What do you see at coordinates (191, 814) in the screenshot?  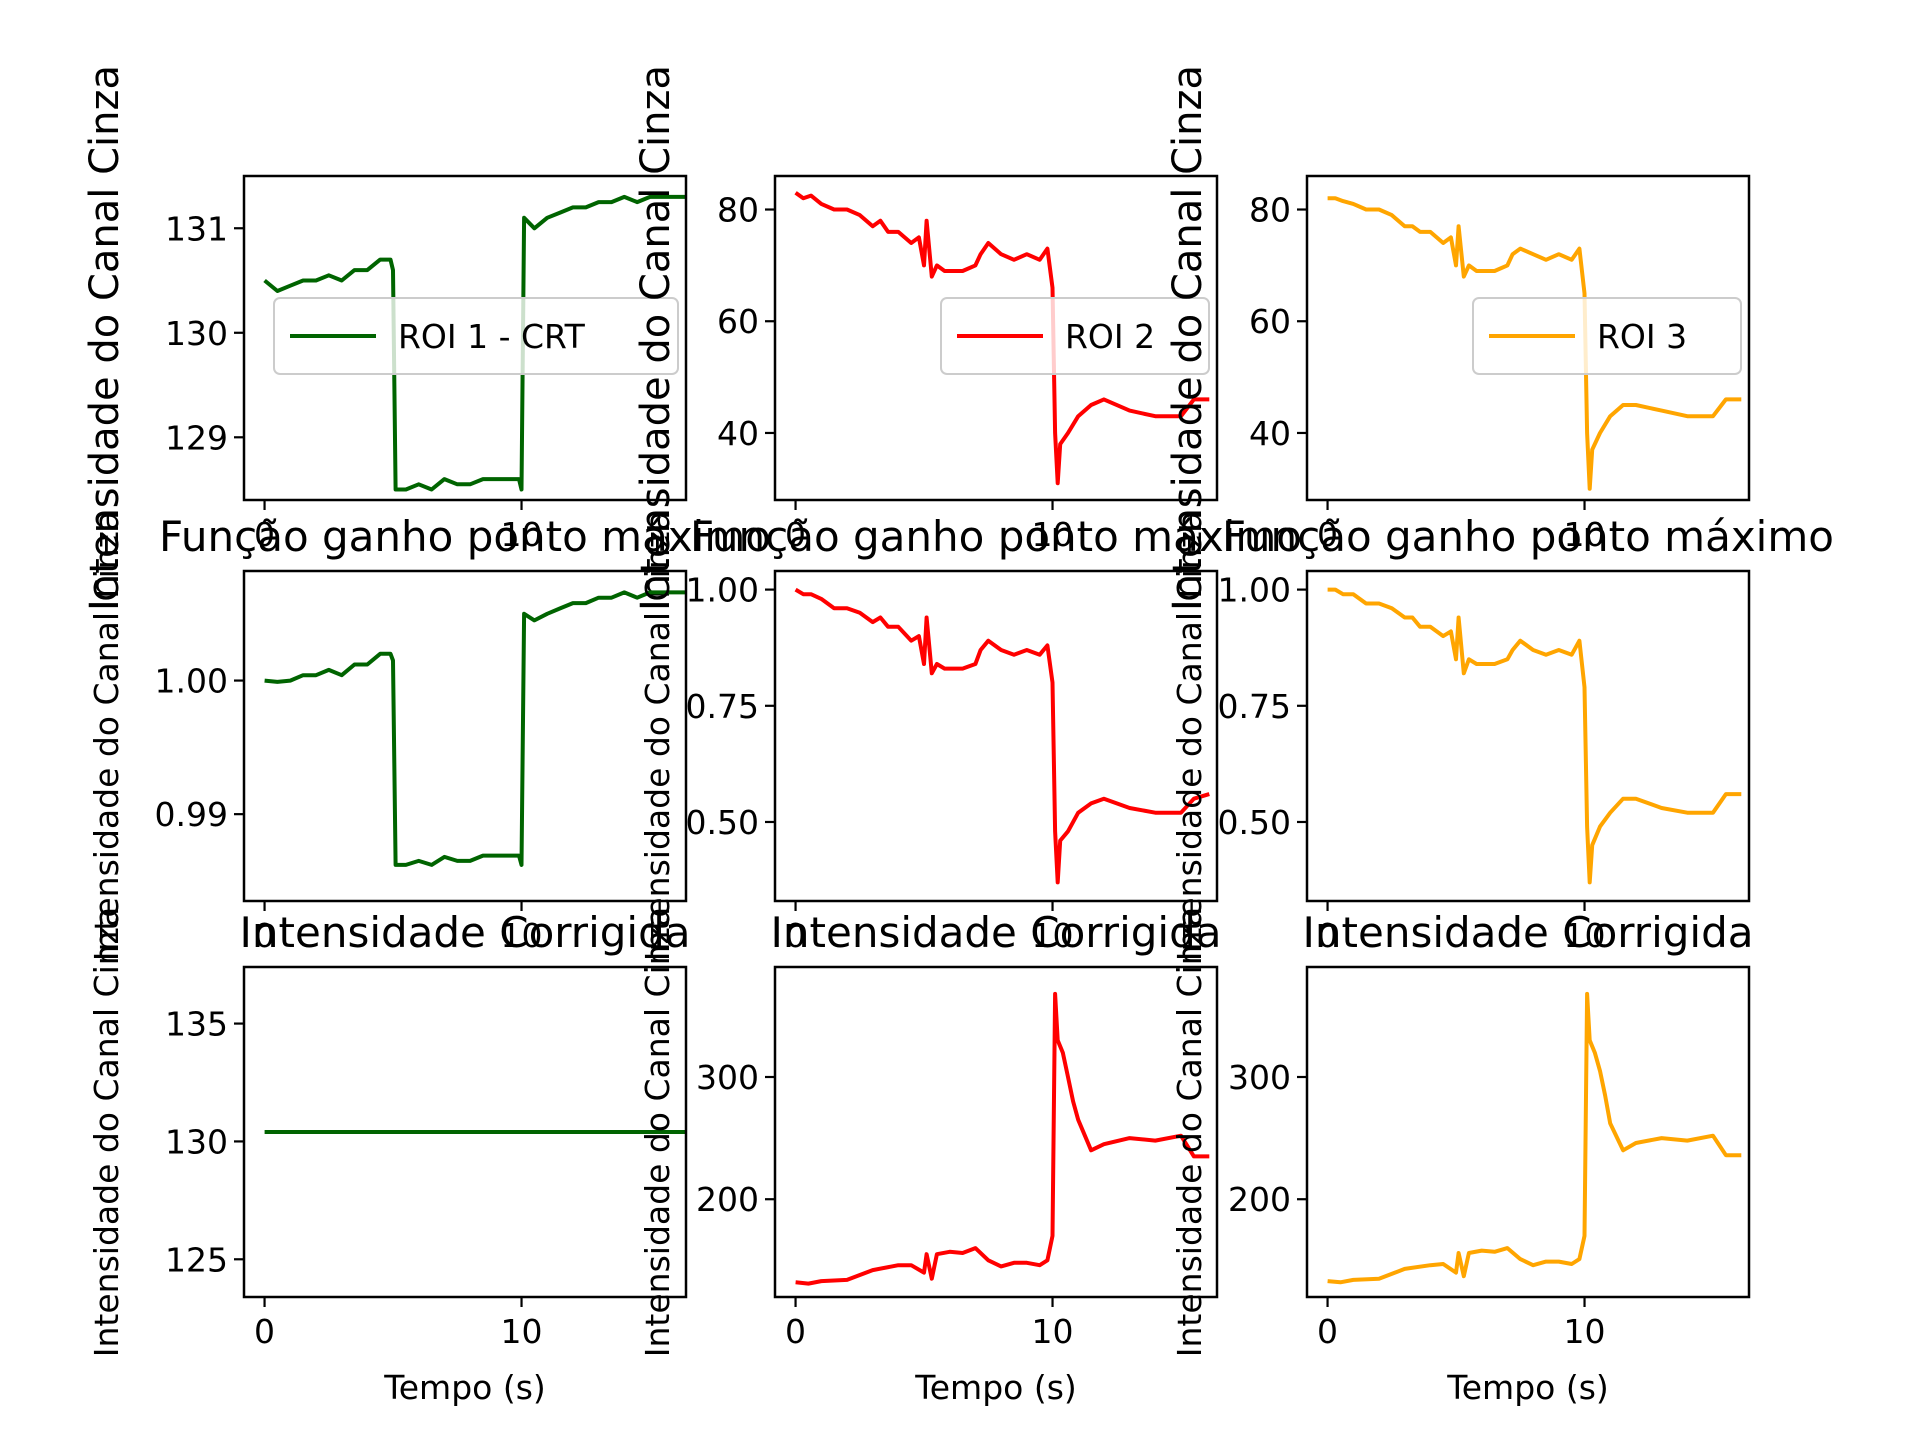 I see `y-tick-label: 0.99` at bounding box center [191, 814].